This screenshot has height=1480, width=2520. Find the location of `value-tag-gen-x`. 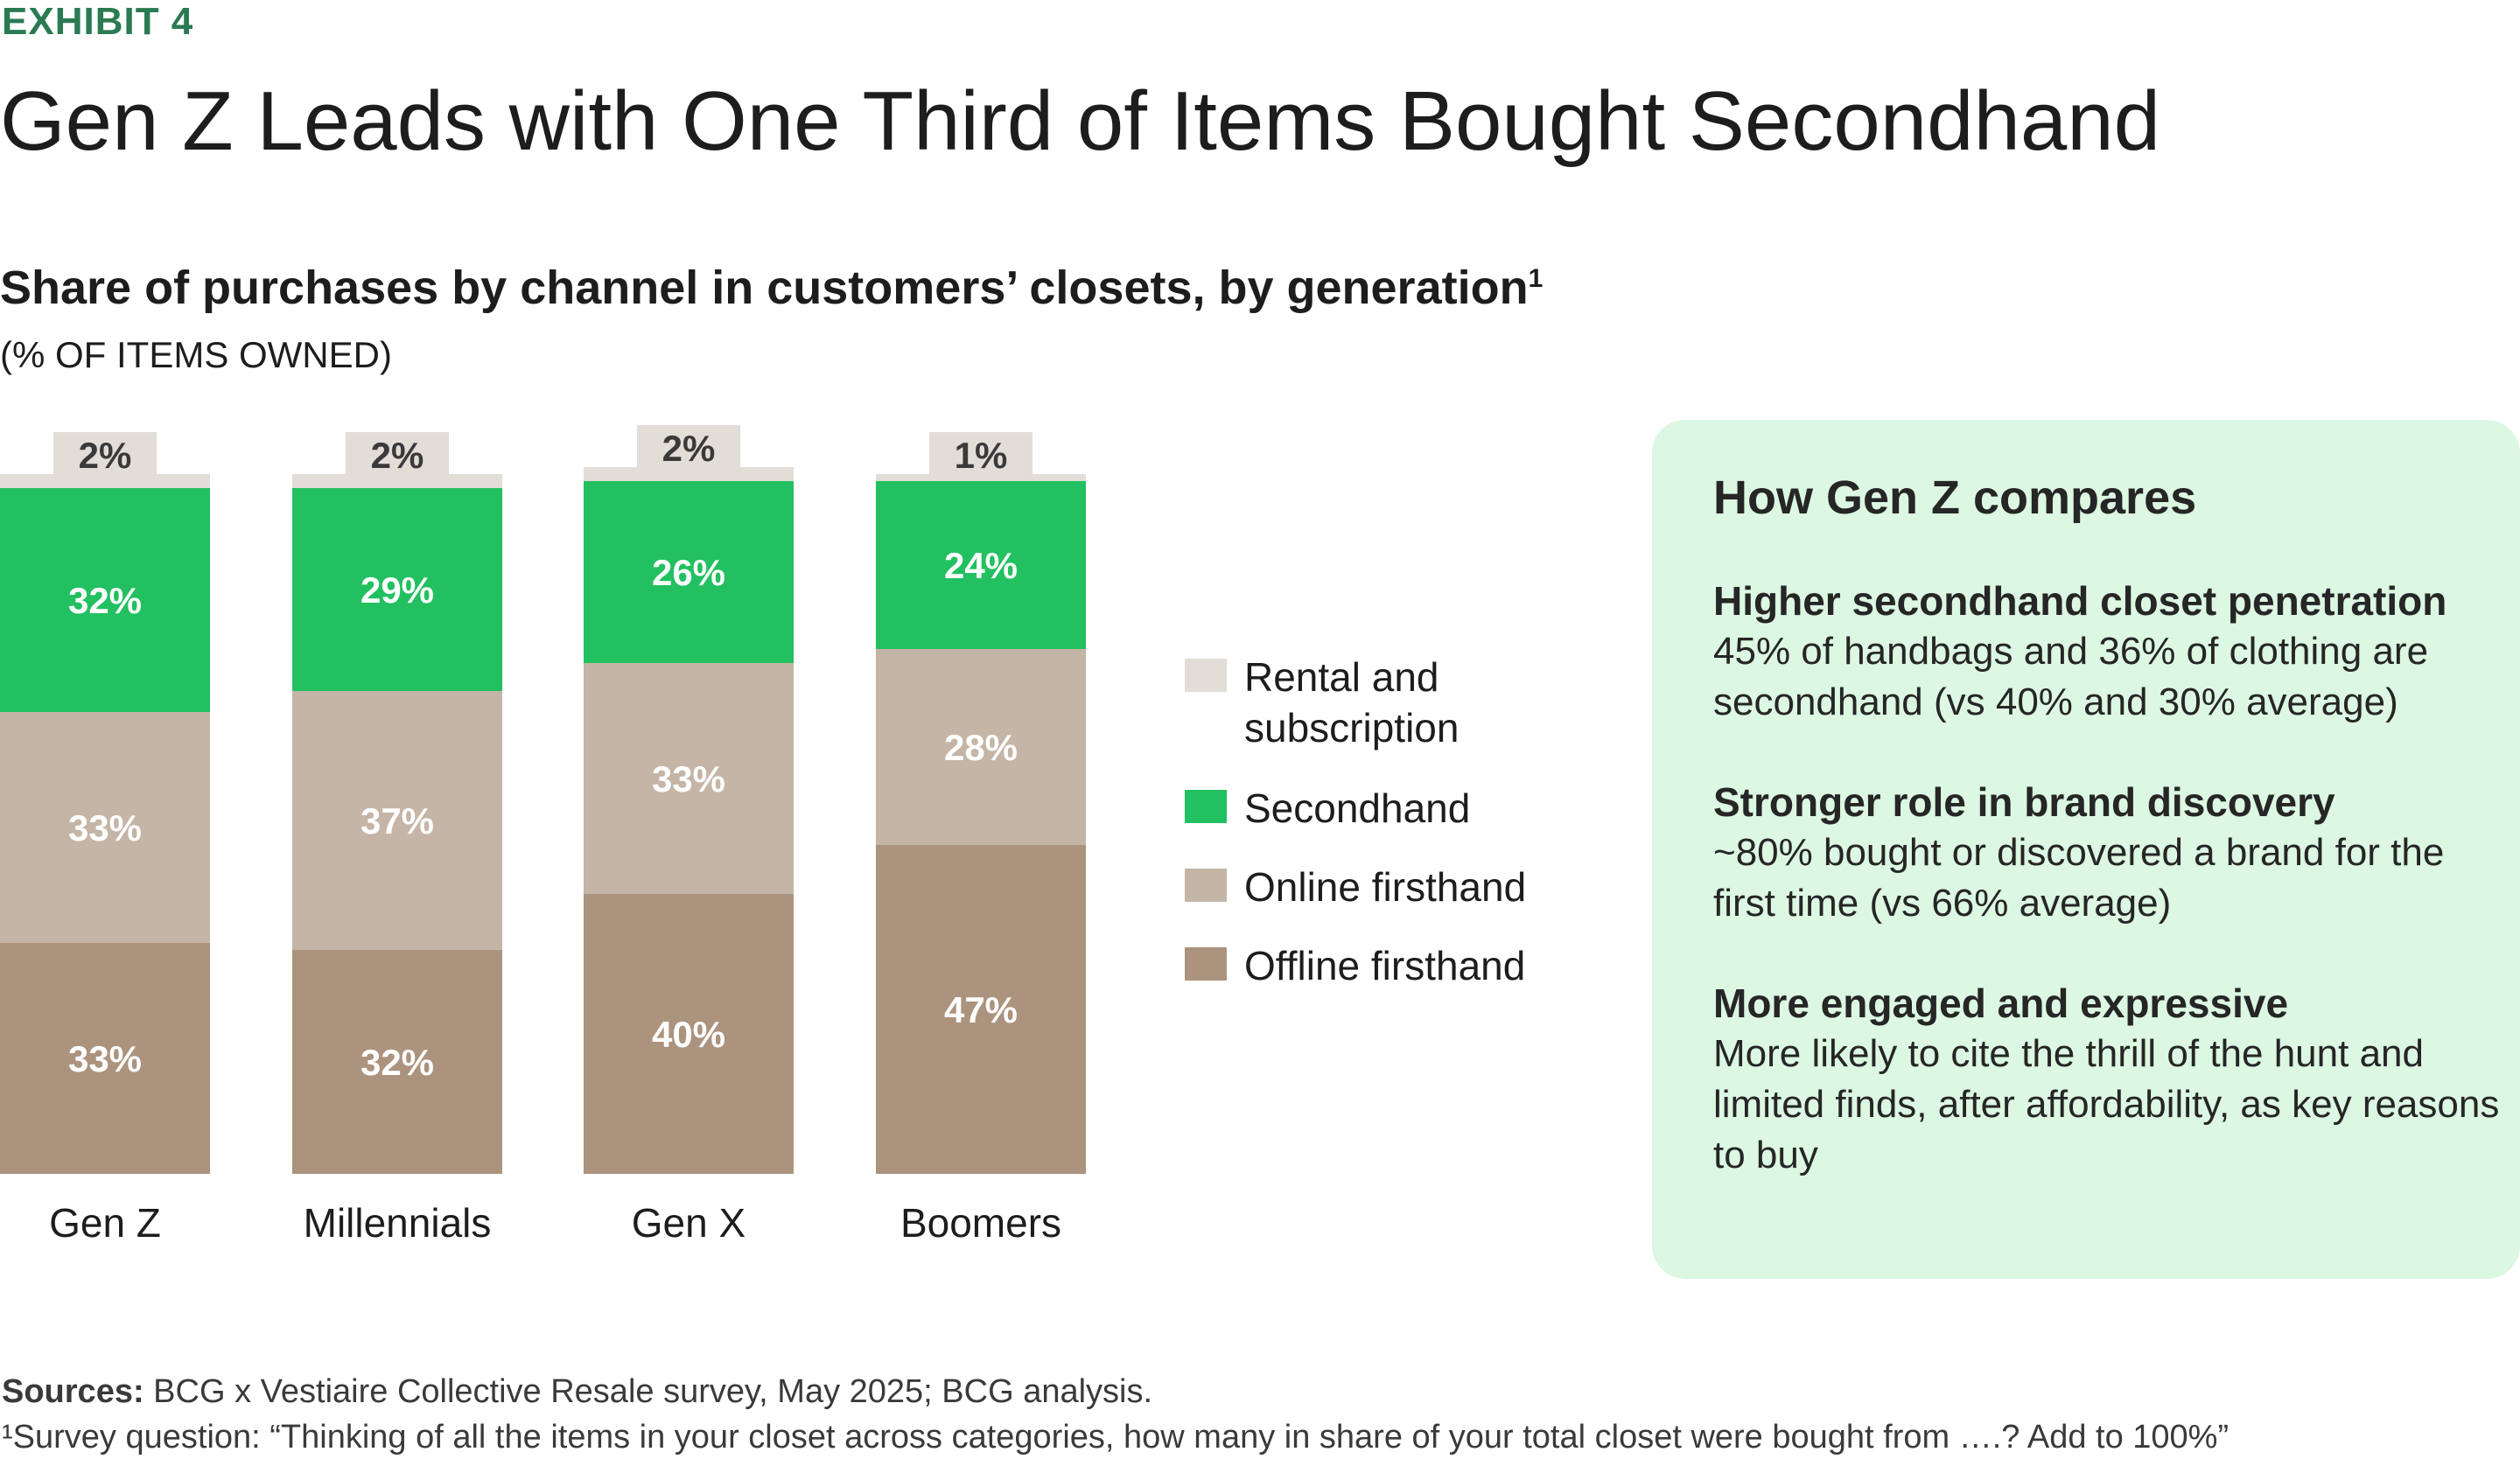

value-tag-gen-x is located at coordinates (688, 449).